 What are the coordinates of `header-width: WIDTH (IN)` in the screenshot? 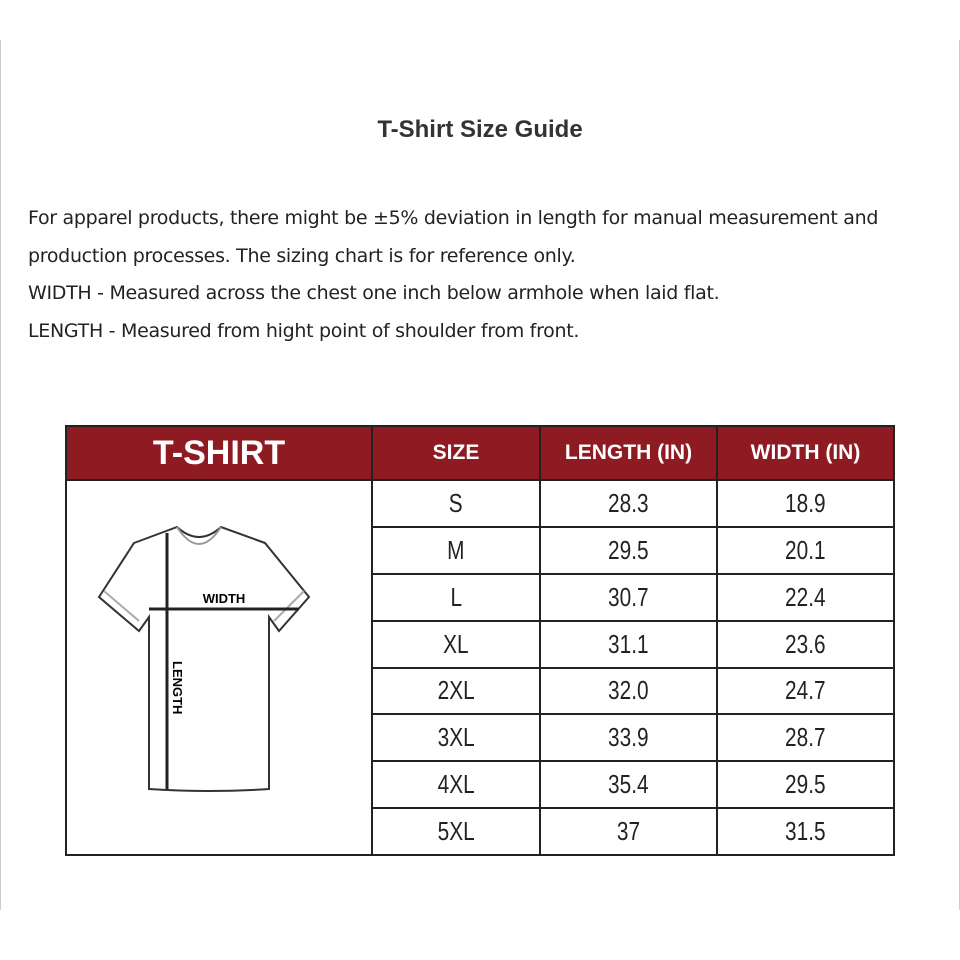 It's located at (805, 453).